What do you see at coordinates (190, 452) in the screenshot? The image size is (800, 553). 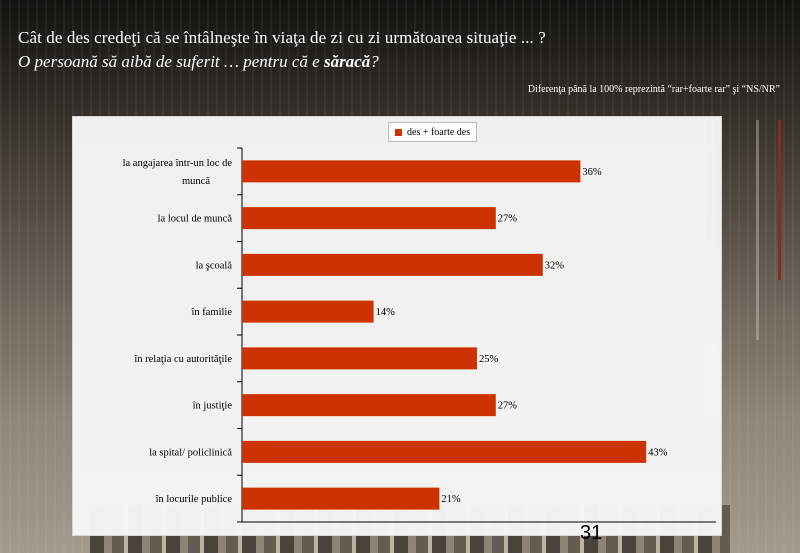 I see `category-label-7: la spital/ policlinică` at bounding box center [190, 452].